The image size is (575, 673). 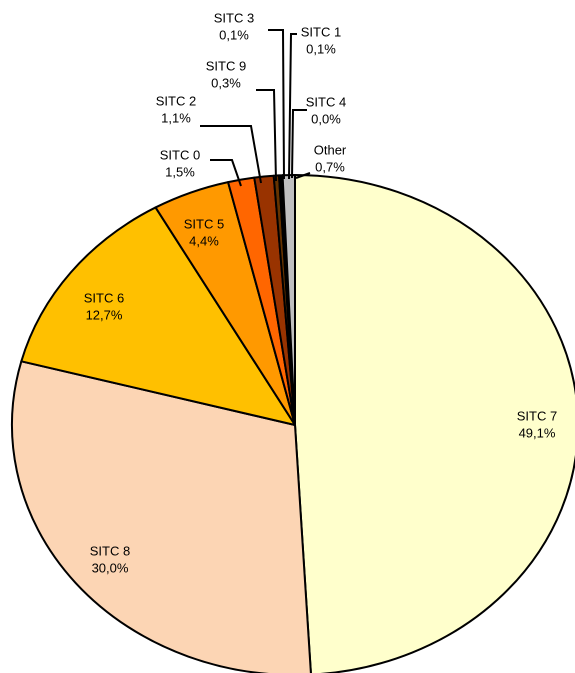 I want to click on slice-label: Other, so click(x=330, y=149).